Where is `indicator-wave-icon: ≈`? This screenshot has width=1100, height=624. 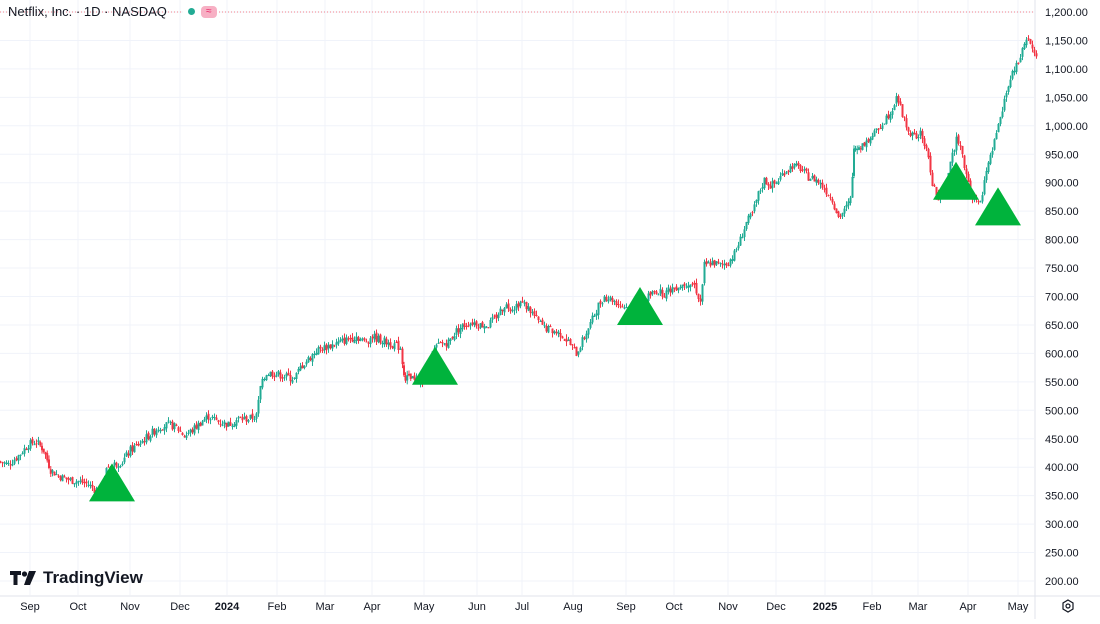
indicator-wave-icon: ≈ is located at coordinates (208, 11).